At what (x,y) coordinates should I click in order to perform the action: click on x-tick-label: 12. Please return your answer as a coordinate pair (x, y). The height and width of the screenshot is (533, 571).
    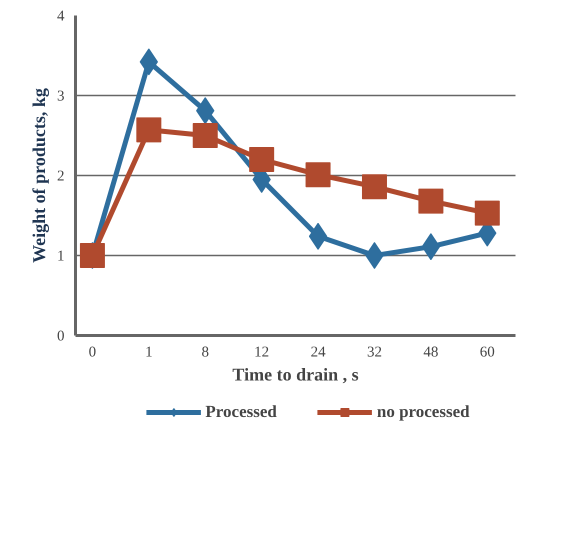
    Looking at the image, I should click on (262, 352).